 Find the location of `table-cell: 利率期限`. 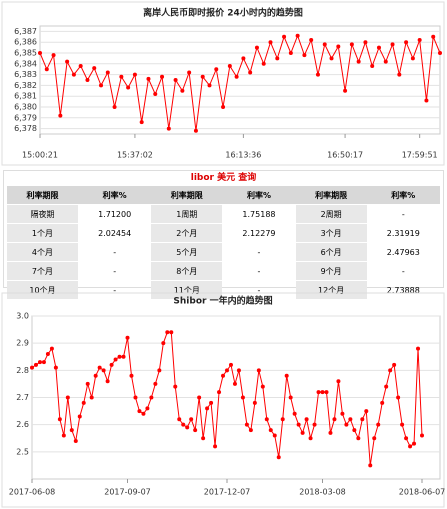

table-cell: 利率期限 is located at coordinates (42, 195).